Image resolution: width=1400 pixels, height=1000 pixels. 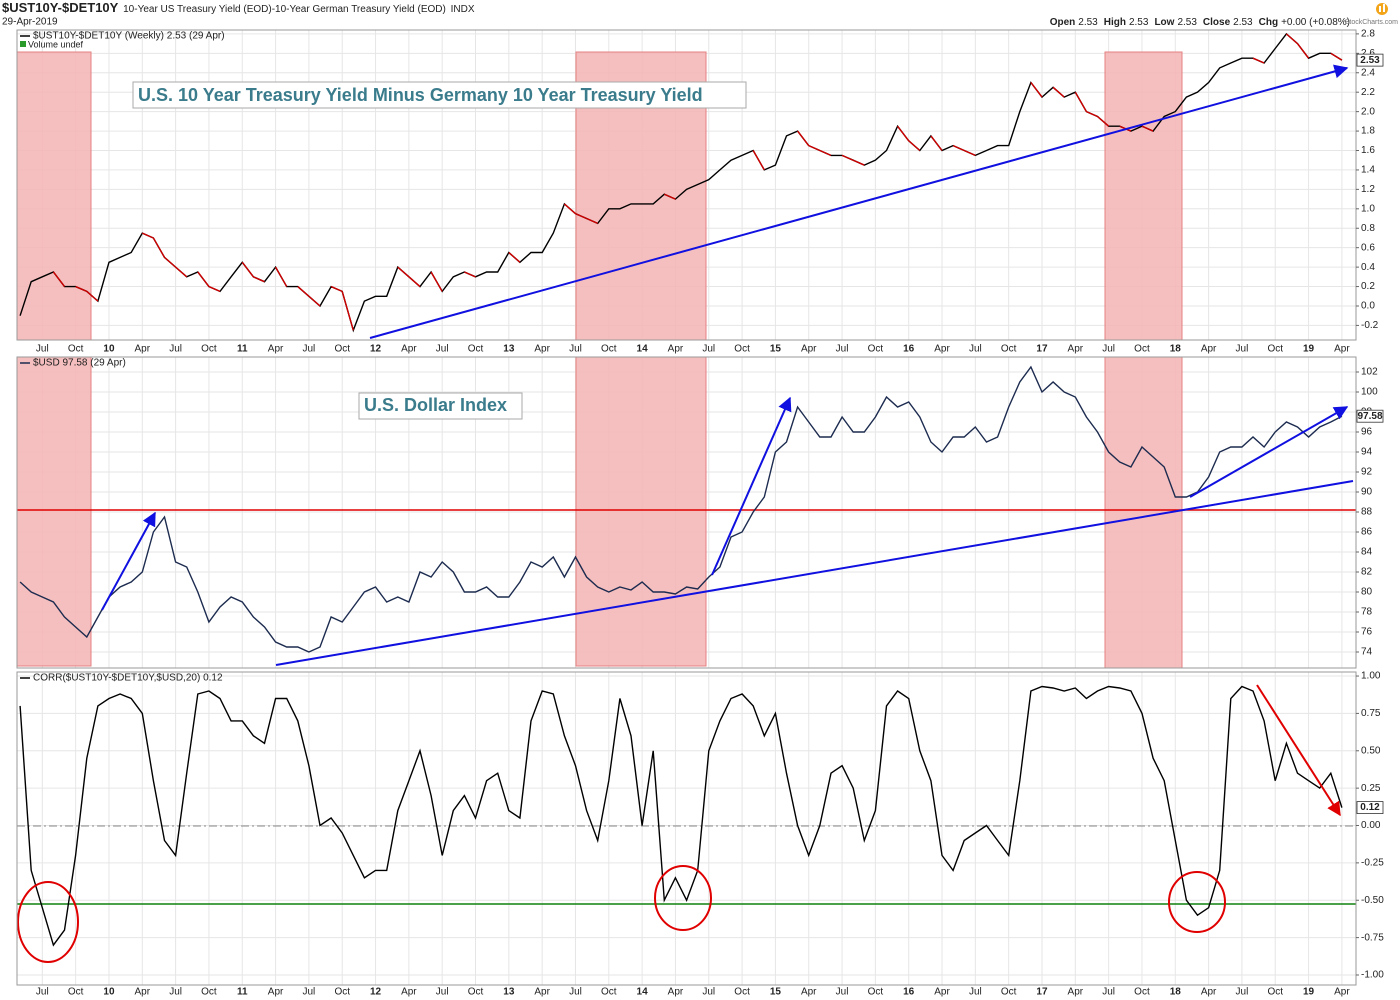 I want to click on y-tick-label: 2.4, so click(x=1368, y=72).